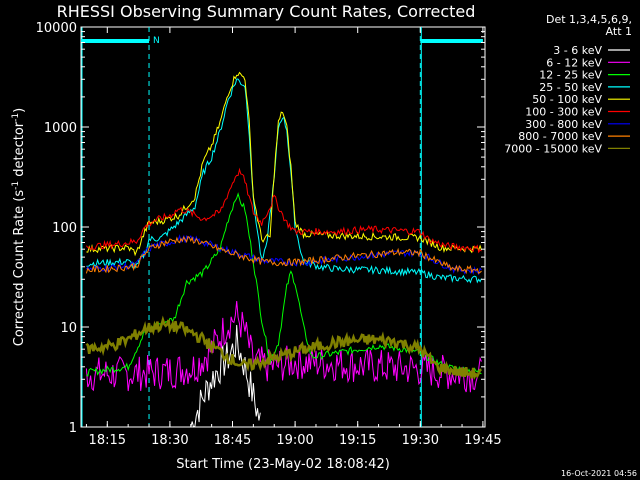  What do you see at coordinates (73, 428) in the screenshot?
I see `y-tick-label-0: 1` at bounding box center [73, 428].